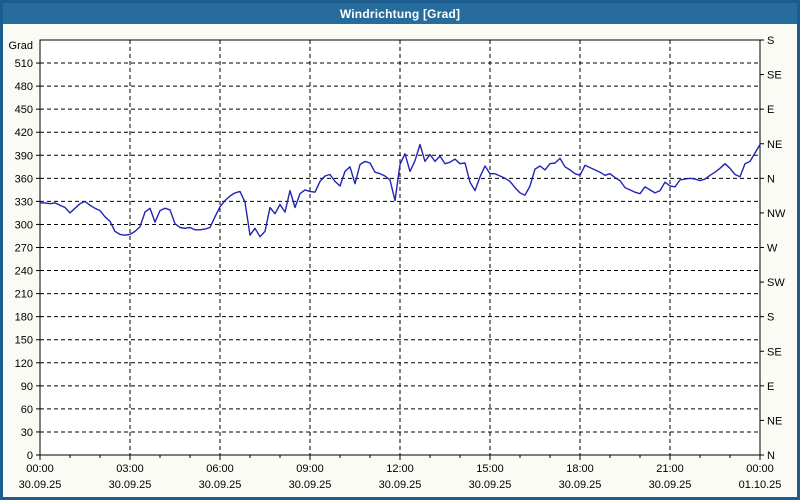  I want to click on x-axis-time-label: 12:00, so click(400, 469).